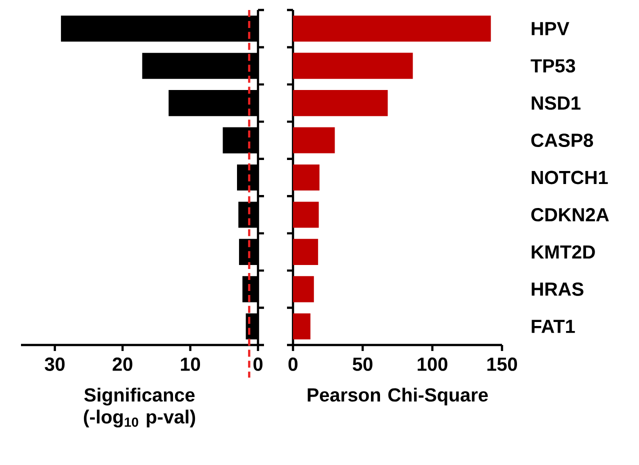 The width and height of the screenshot is (639, 465). What do you see at coordinates (551, 29) in the screenshot?
I see `y-tick-label: HPV` at bounding box center [551, 29].